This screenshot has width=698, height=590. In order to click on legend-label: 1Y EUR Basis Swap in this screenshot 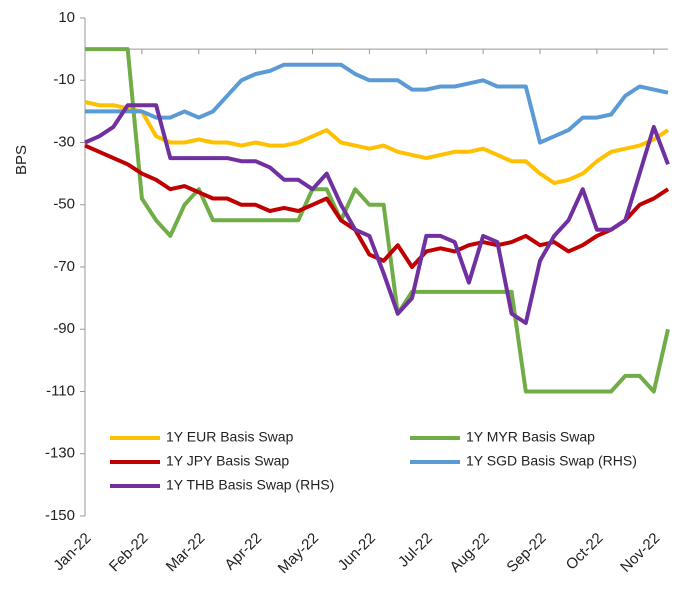, I will do `click(230, 437)`.